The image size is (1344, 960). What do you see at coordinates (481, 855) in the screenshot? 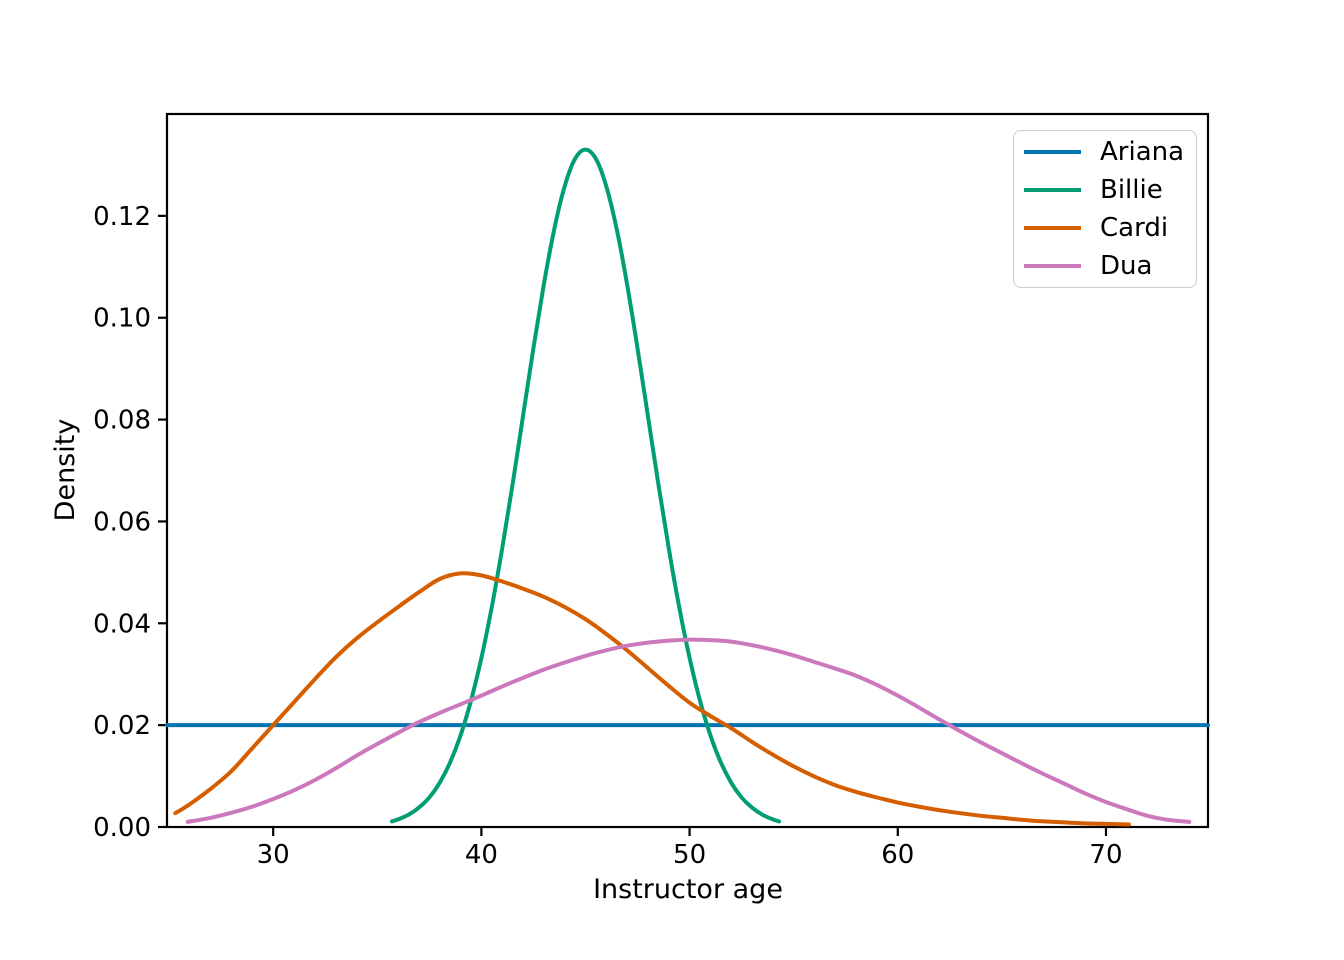
I see `x-tick-label: 40` at bounding box center [481, 855].